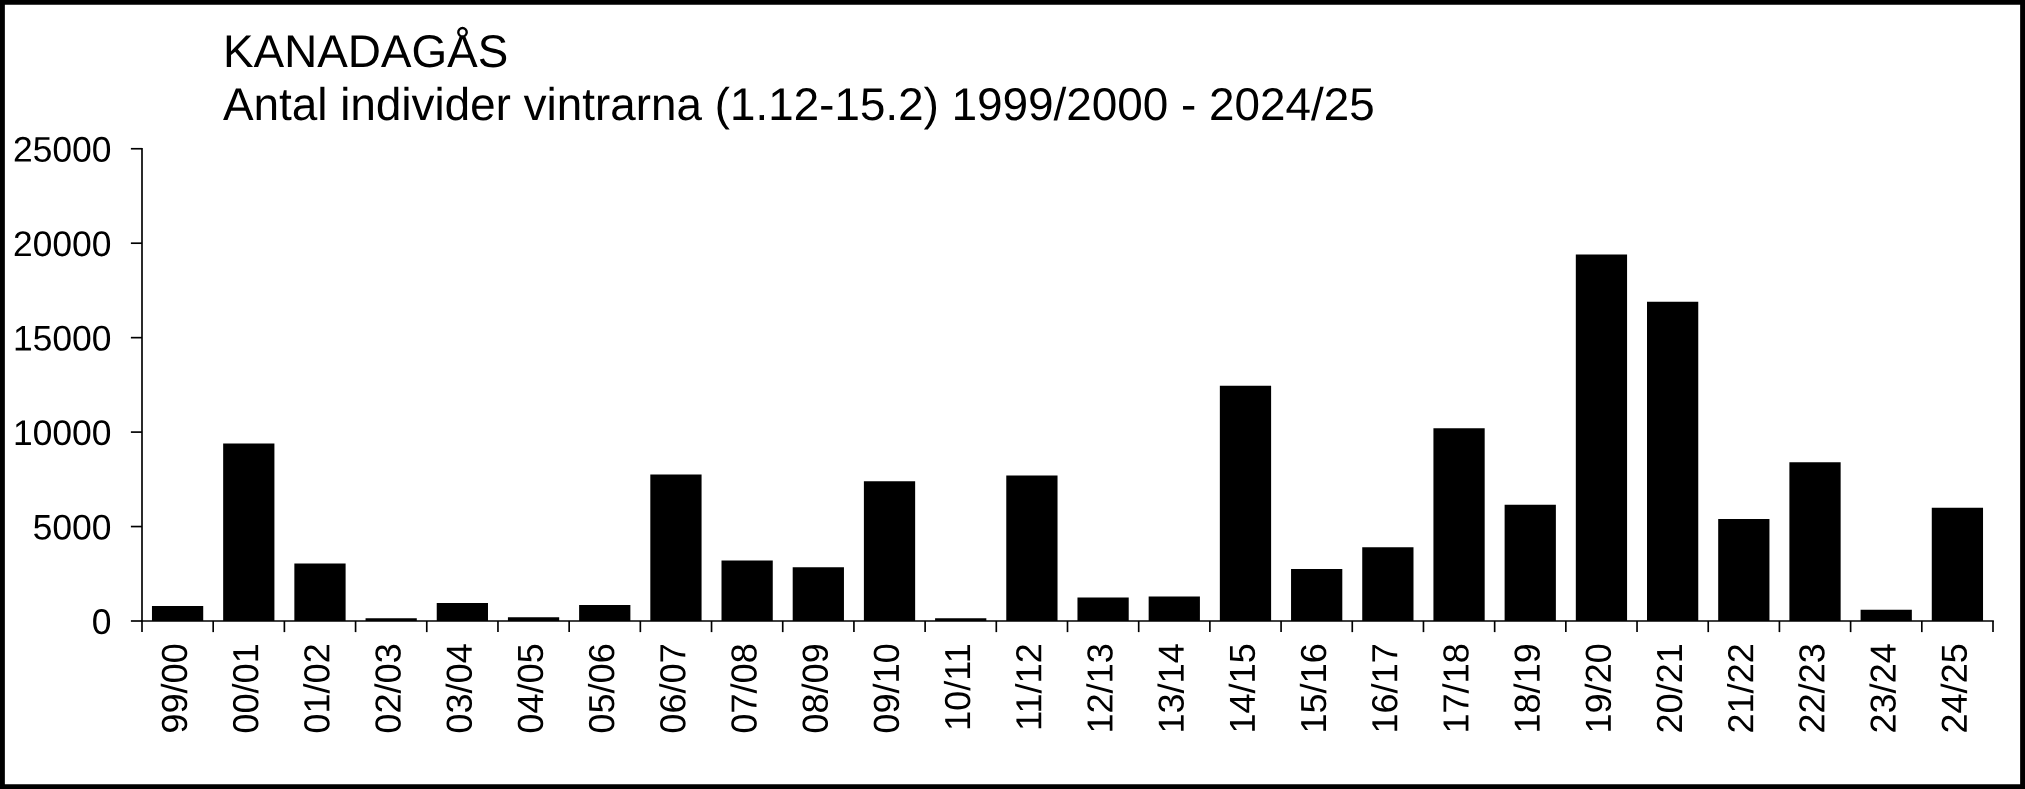 The width and height of the screenshot is (2025, 789). What do you see at coordinates (1455, 687) in the screenshot?
I see `x-tick-label: 17/18` at bounding box center [1455, 687].